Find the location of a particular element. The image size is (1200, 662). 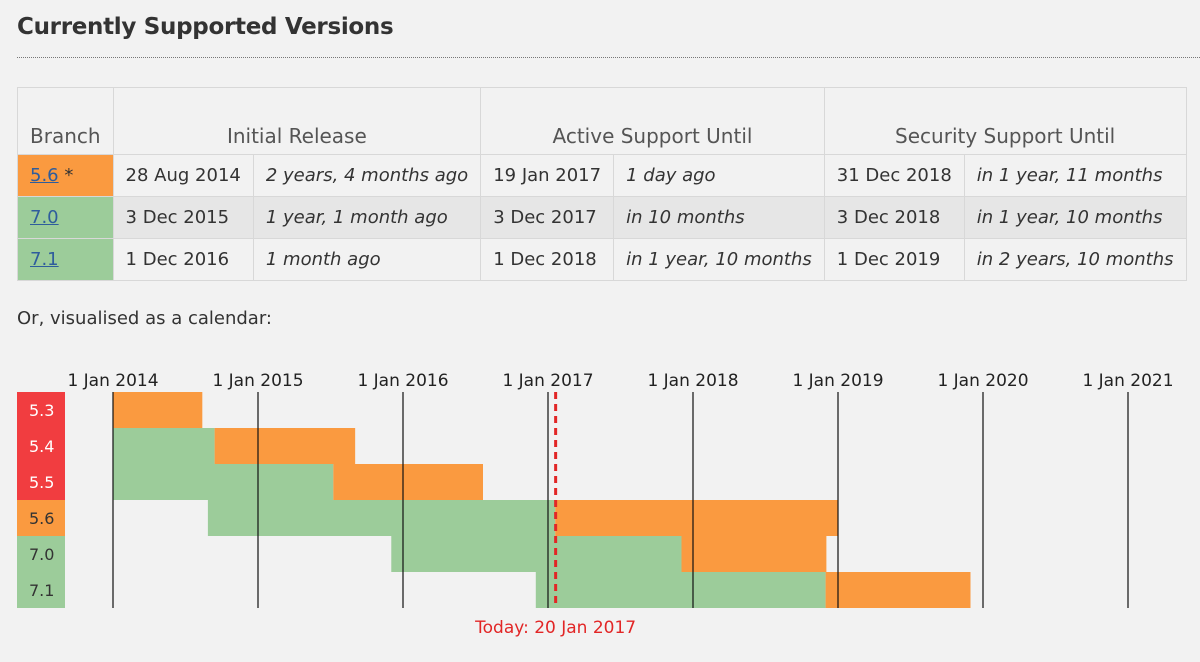

branch-label: 5.4 is located at coordinates (41, 446).